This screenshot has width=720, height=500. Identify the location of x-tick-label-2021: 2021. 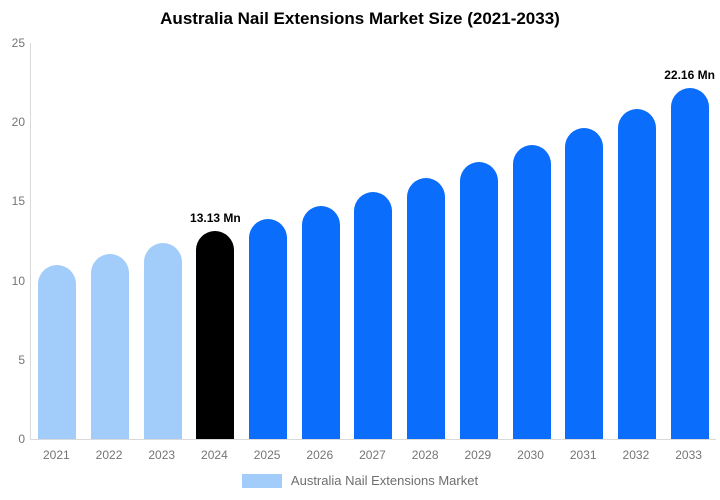
(56, 455).